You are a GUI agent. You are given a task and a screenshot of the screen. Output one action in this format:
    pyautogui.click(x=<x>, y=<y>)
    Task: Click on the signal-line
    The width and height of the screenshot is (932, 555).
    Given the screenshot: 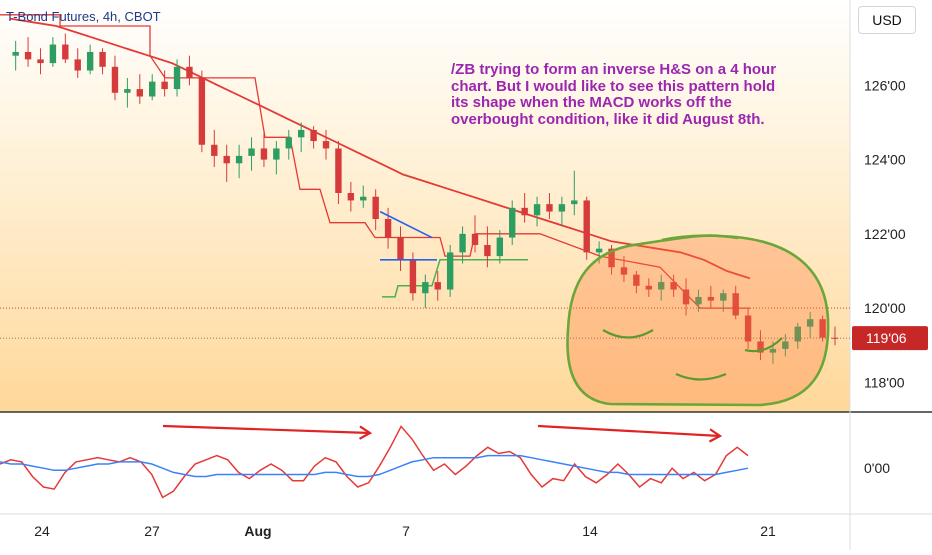 What is the action you would take?
    pyautogui.click(x=374, y=466)
    